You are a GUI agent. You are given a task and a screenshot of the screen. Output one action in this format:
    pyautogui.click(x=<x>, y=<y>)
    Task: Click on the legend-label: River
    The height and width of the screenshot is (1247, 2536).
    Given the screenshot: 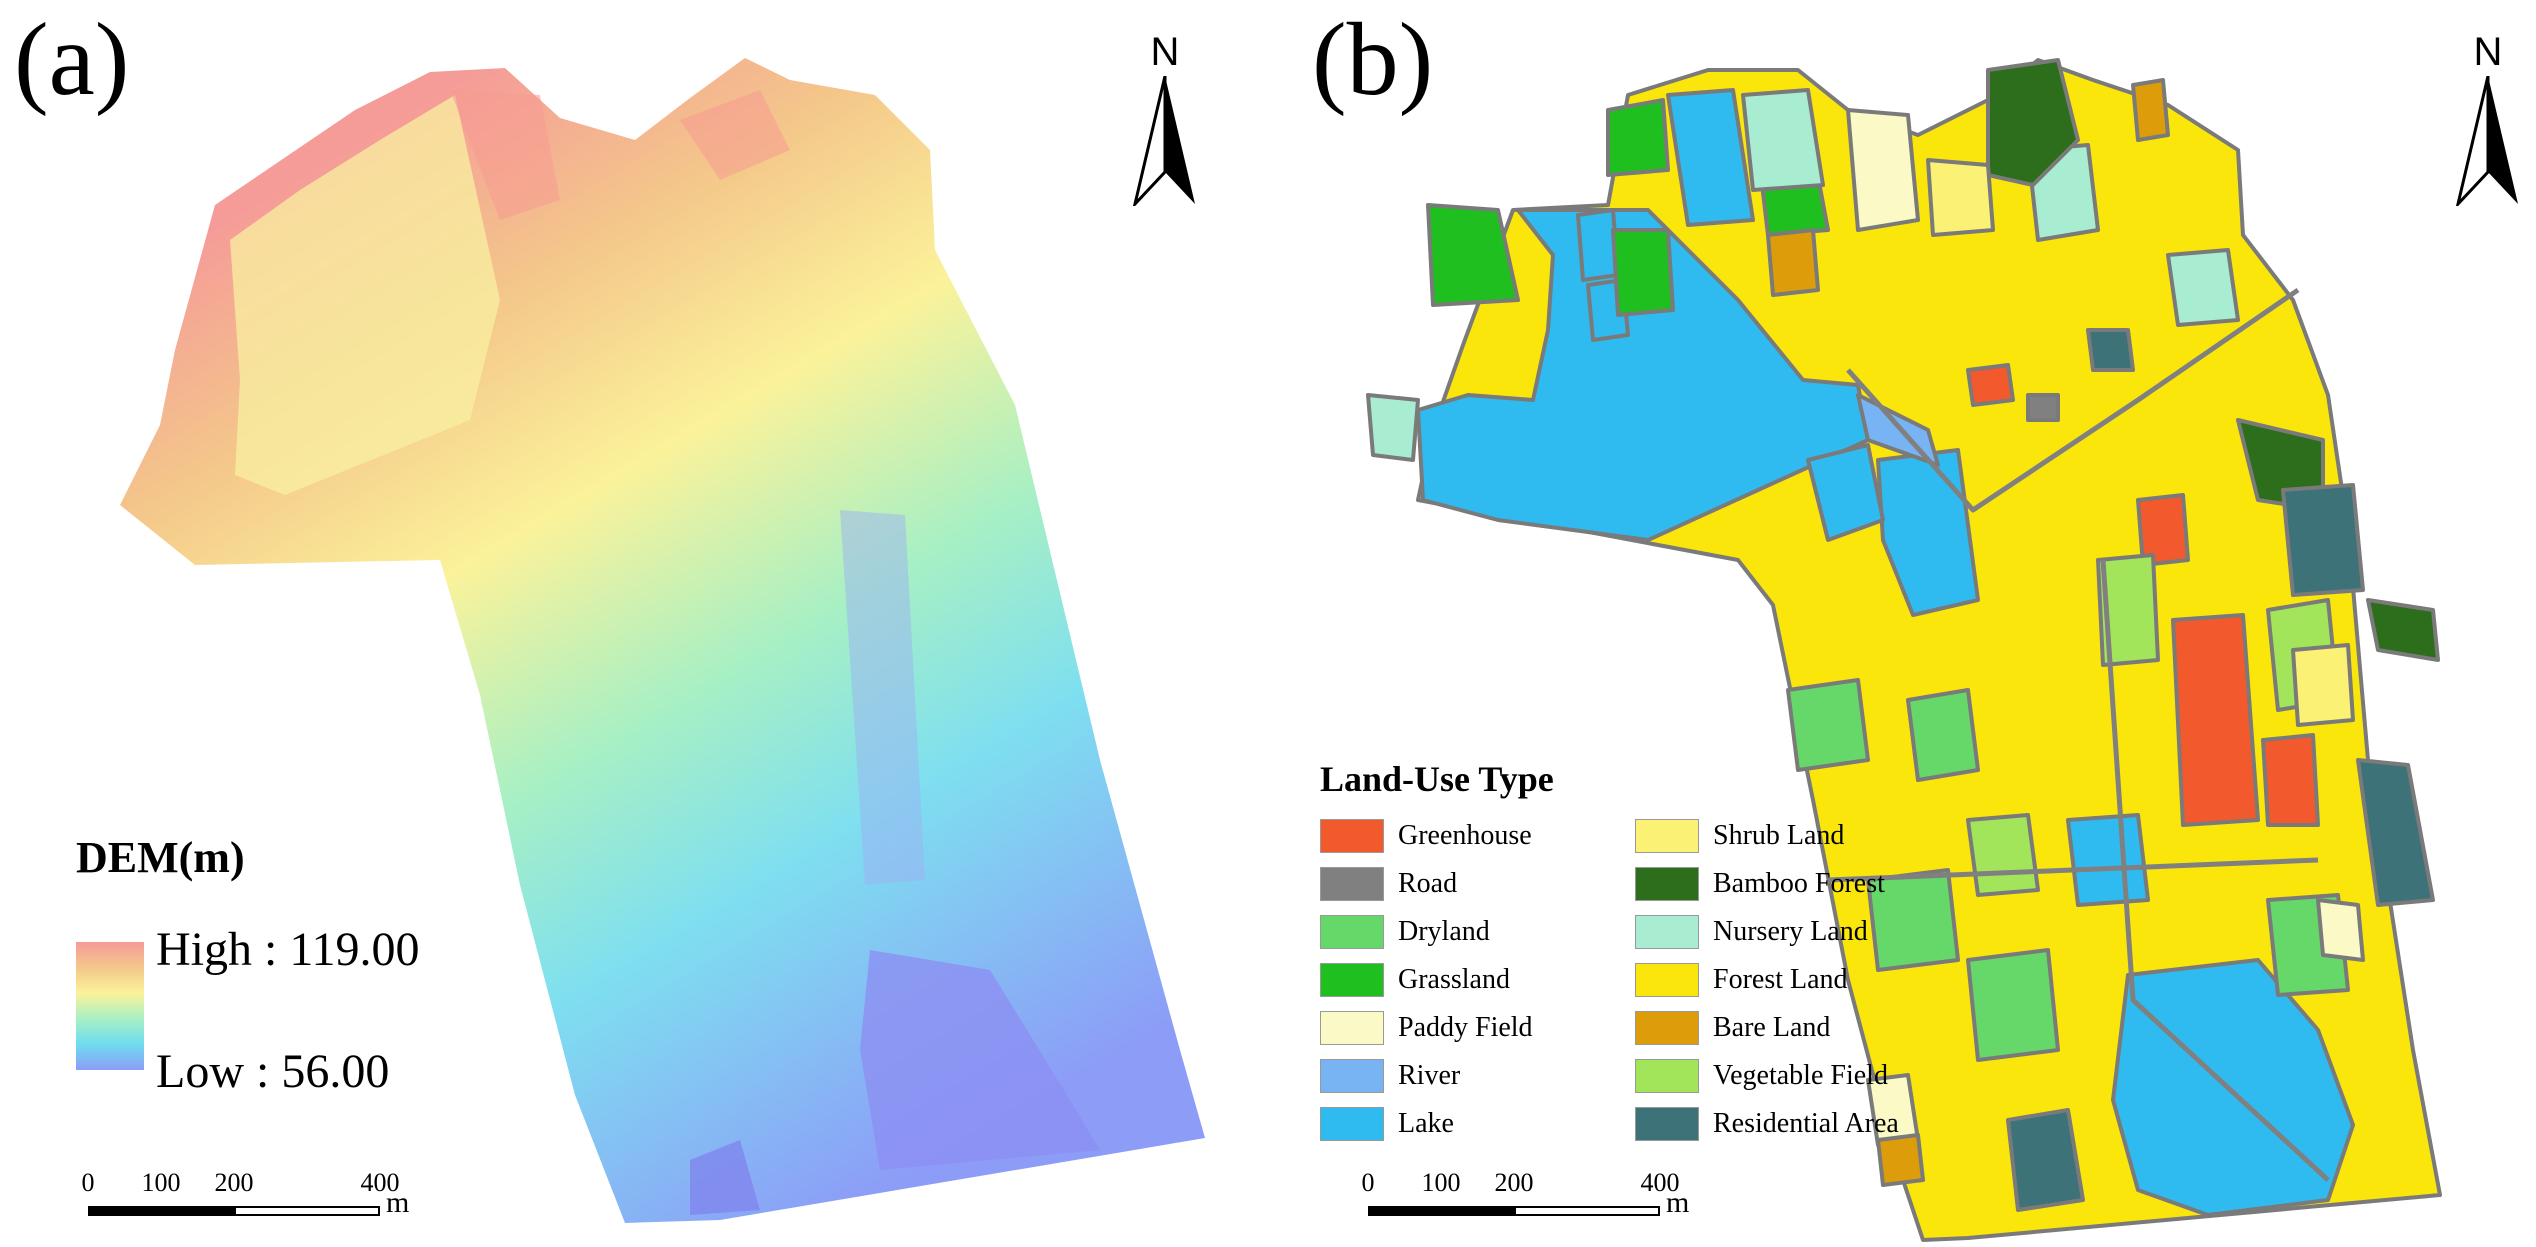 What is the action you would take?
    pyautogui.click(x=1429, y=1075)
    